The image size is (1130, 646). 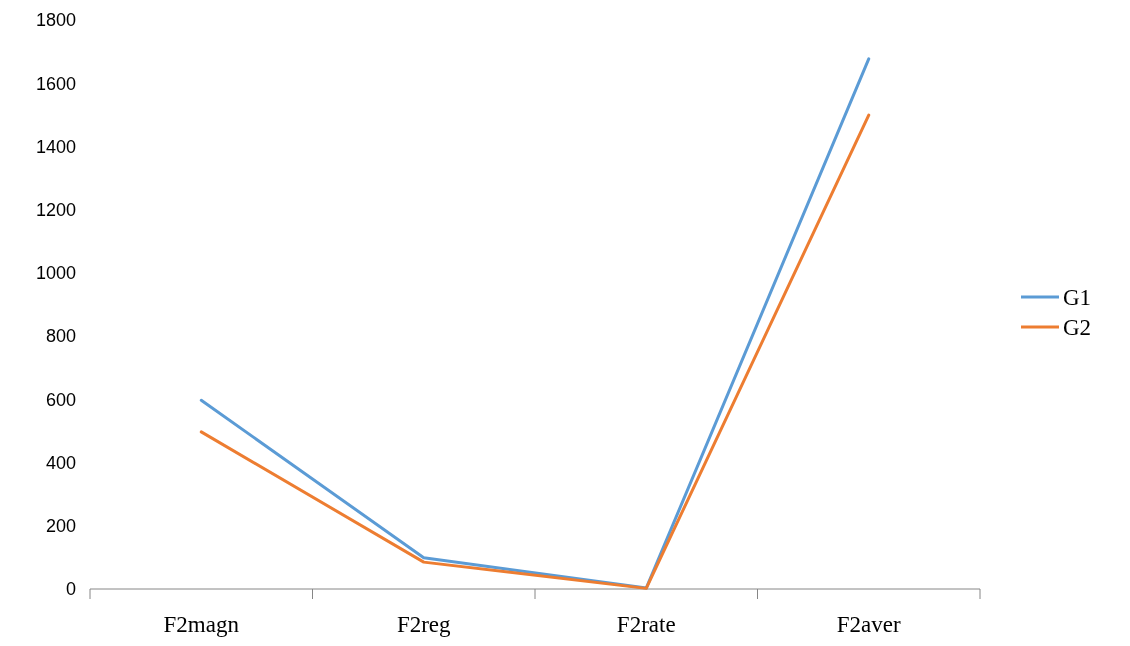 What do you see at coordinates (60, 526) in the screenshot?
I see `y-tick-label: 200` at bounding box center [60, 526].